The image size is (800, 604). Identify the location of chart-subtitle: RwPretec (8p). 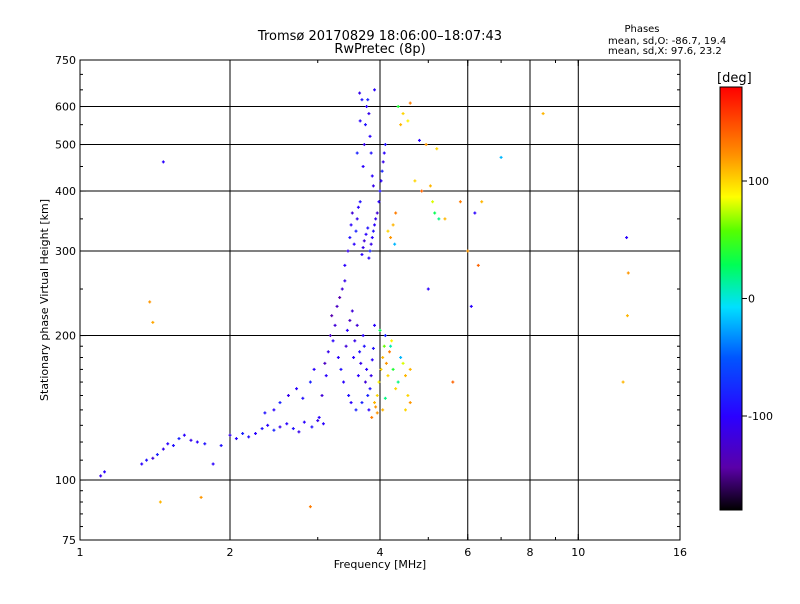
(379, 49).